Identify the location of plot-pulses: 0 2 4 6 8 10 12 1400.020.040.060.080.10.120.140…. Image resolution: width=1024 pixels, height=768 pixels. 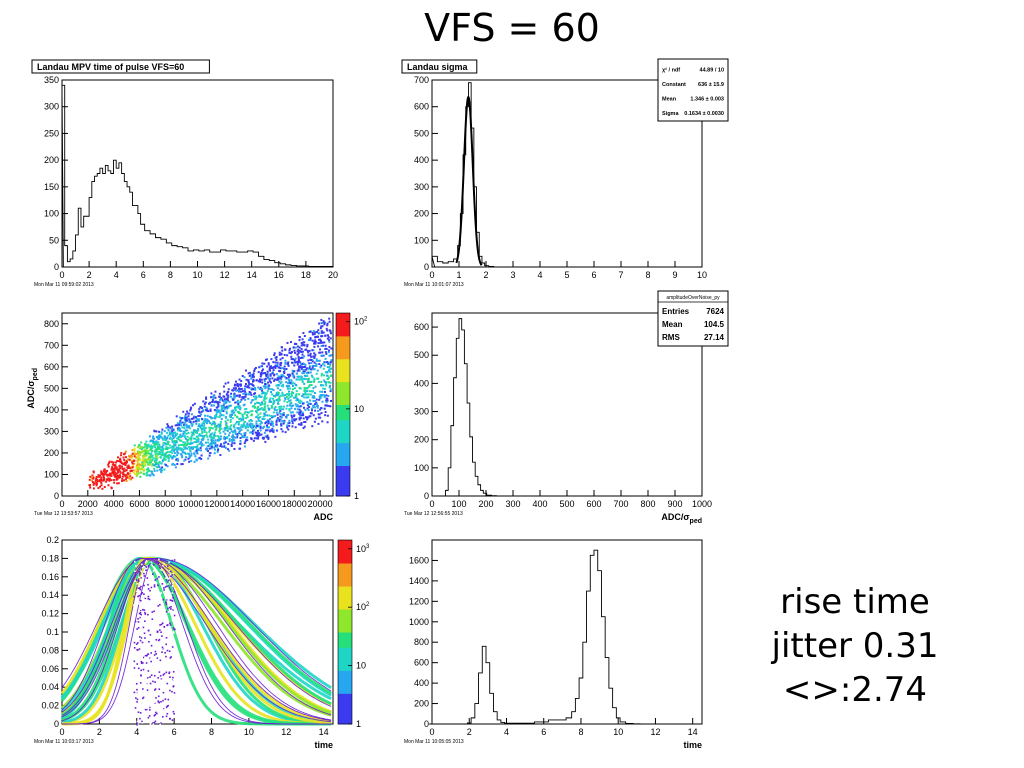
(184, 642).